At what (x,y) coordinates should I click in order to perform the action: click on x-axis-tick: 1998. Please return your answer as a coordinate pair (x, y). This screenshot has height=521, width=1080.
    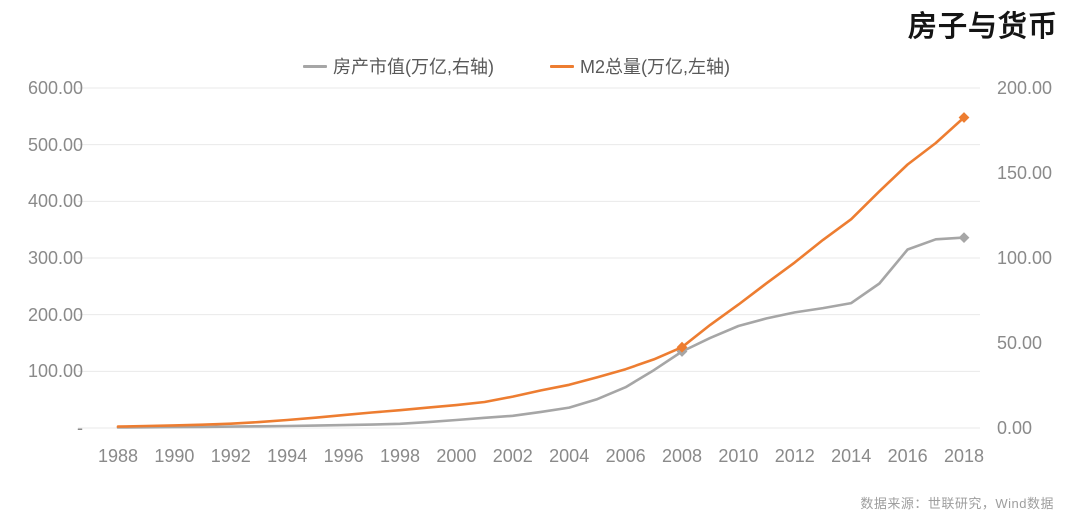
    Looking at the image, I should click on (400, 456).